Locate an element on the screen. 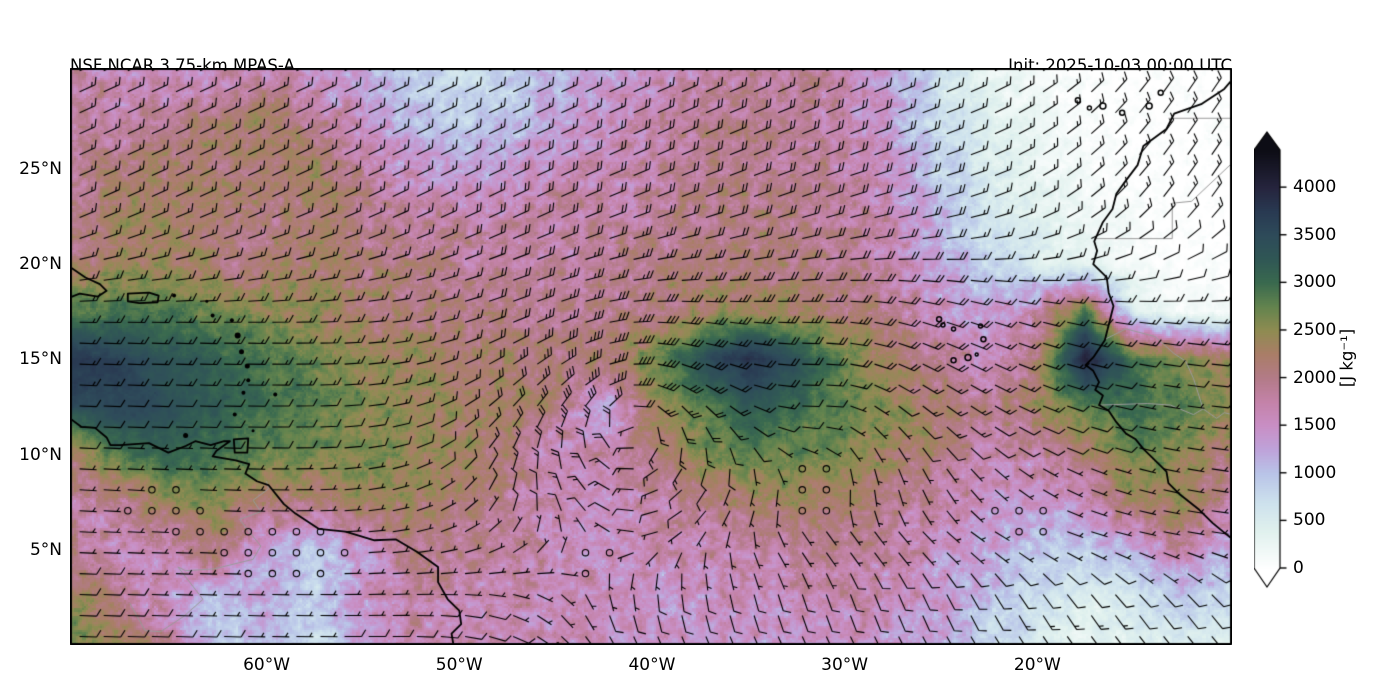  x-tick-label: 40°W is located at coordinates (652, 665).